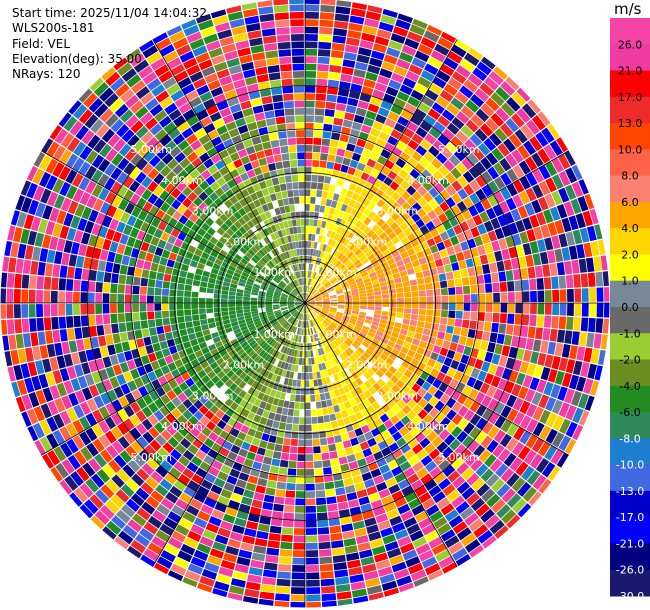  I want to click on range-ring-label: 2.00km, so click(244, 241).